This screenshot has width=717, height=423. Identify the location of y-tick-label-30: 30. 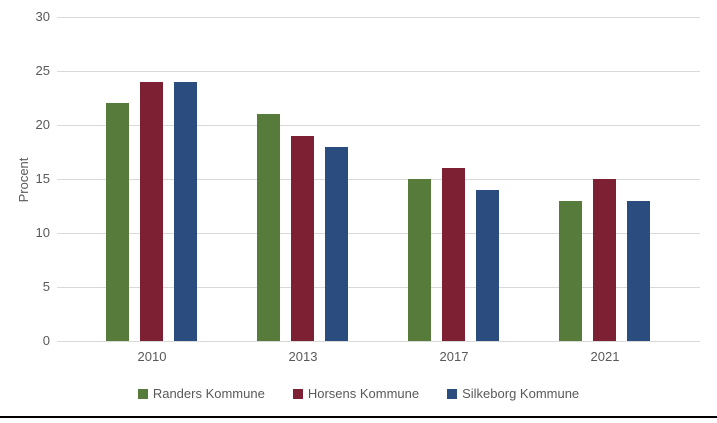
(42, 16).